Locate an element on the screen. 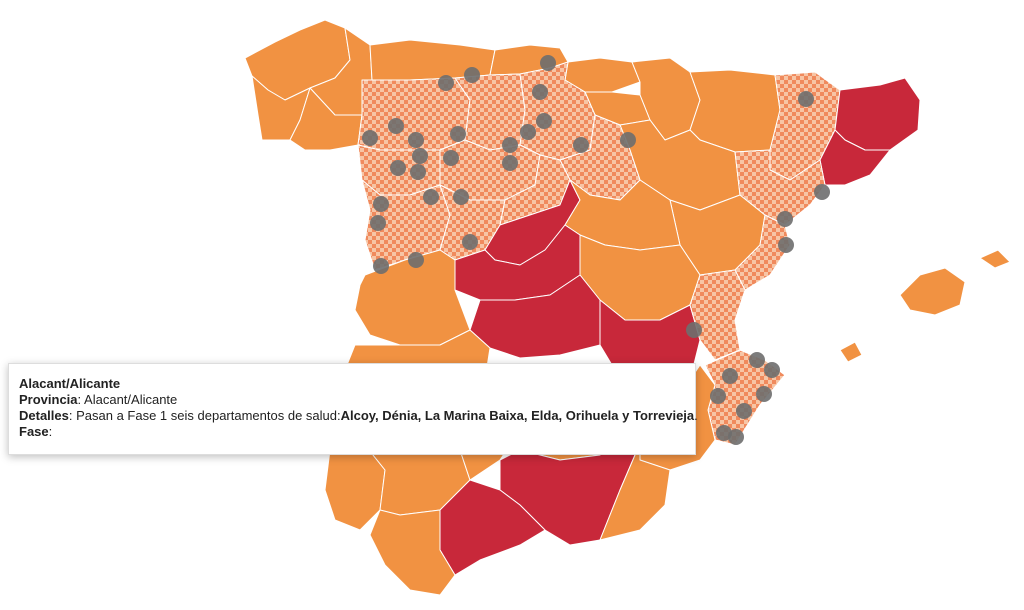  tooltip-provincia-label: Provincia is located at coordinates (48, 399).